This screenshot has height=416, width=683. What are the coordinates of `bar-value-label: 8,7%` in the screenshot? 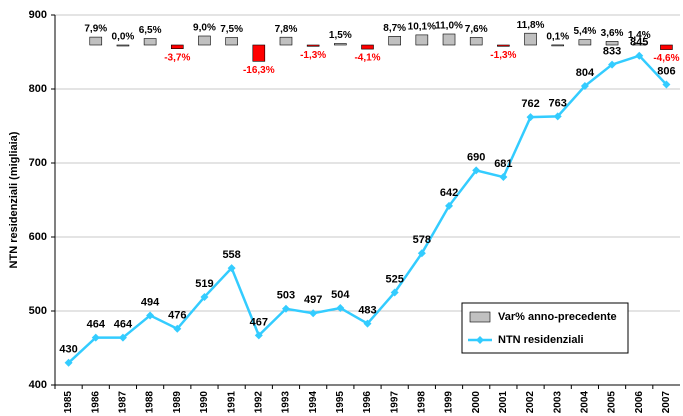 It's located at (394, 28).